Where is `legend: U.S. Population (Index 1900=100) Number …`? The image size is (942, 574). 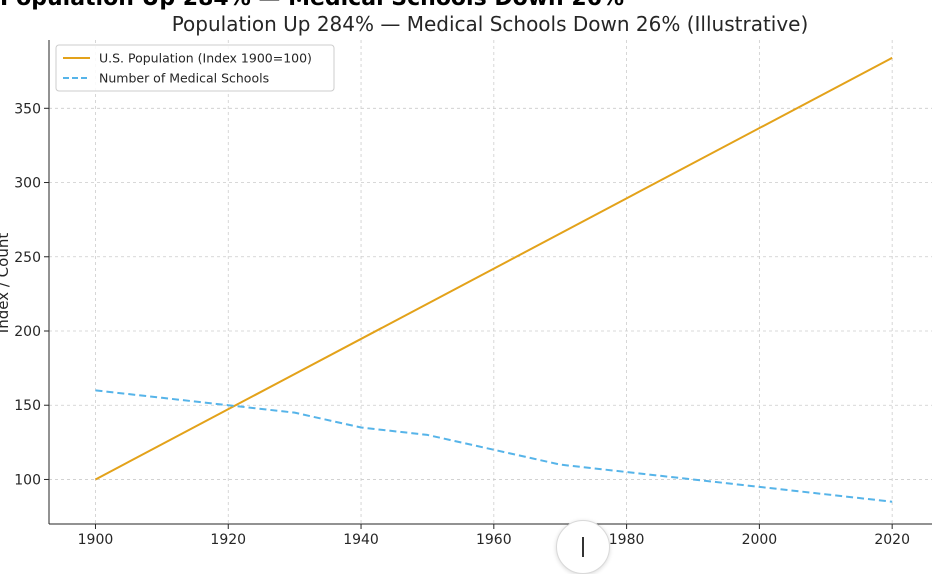
legend: U.S. Population (Index 1900=100) Number … is located at coordinates (195, 68).